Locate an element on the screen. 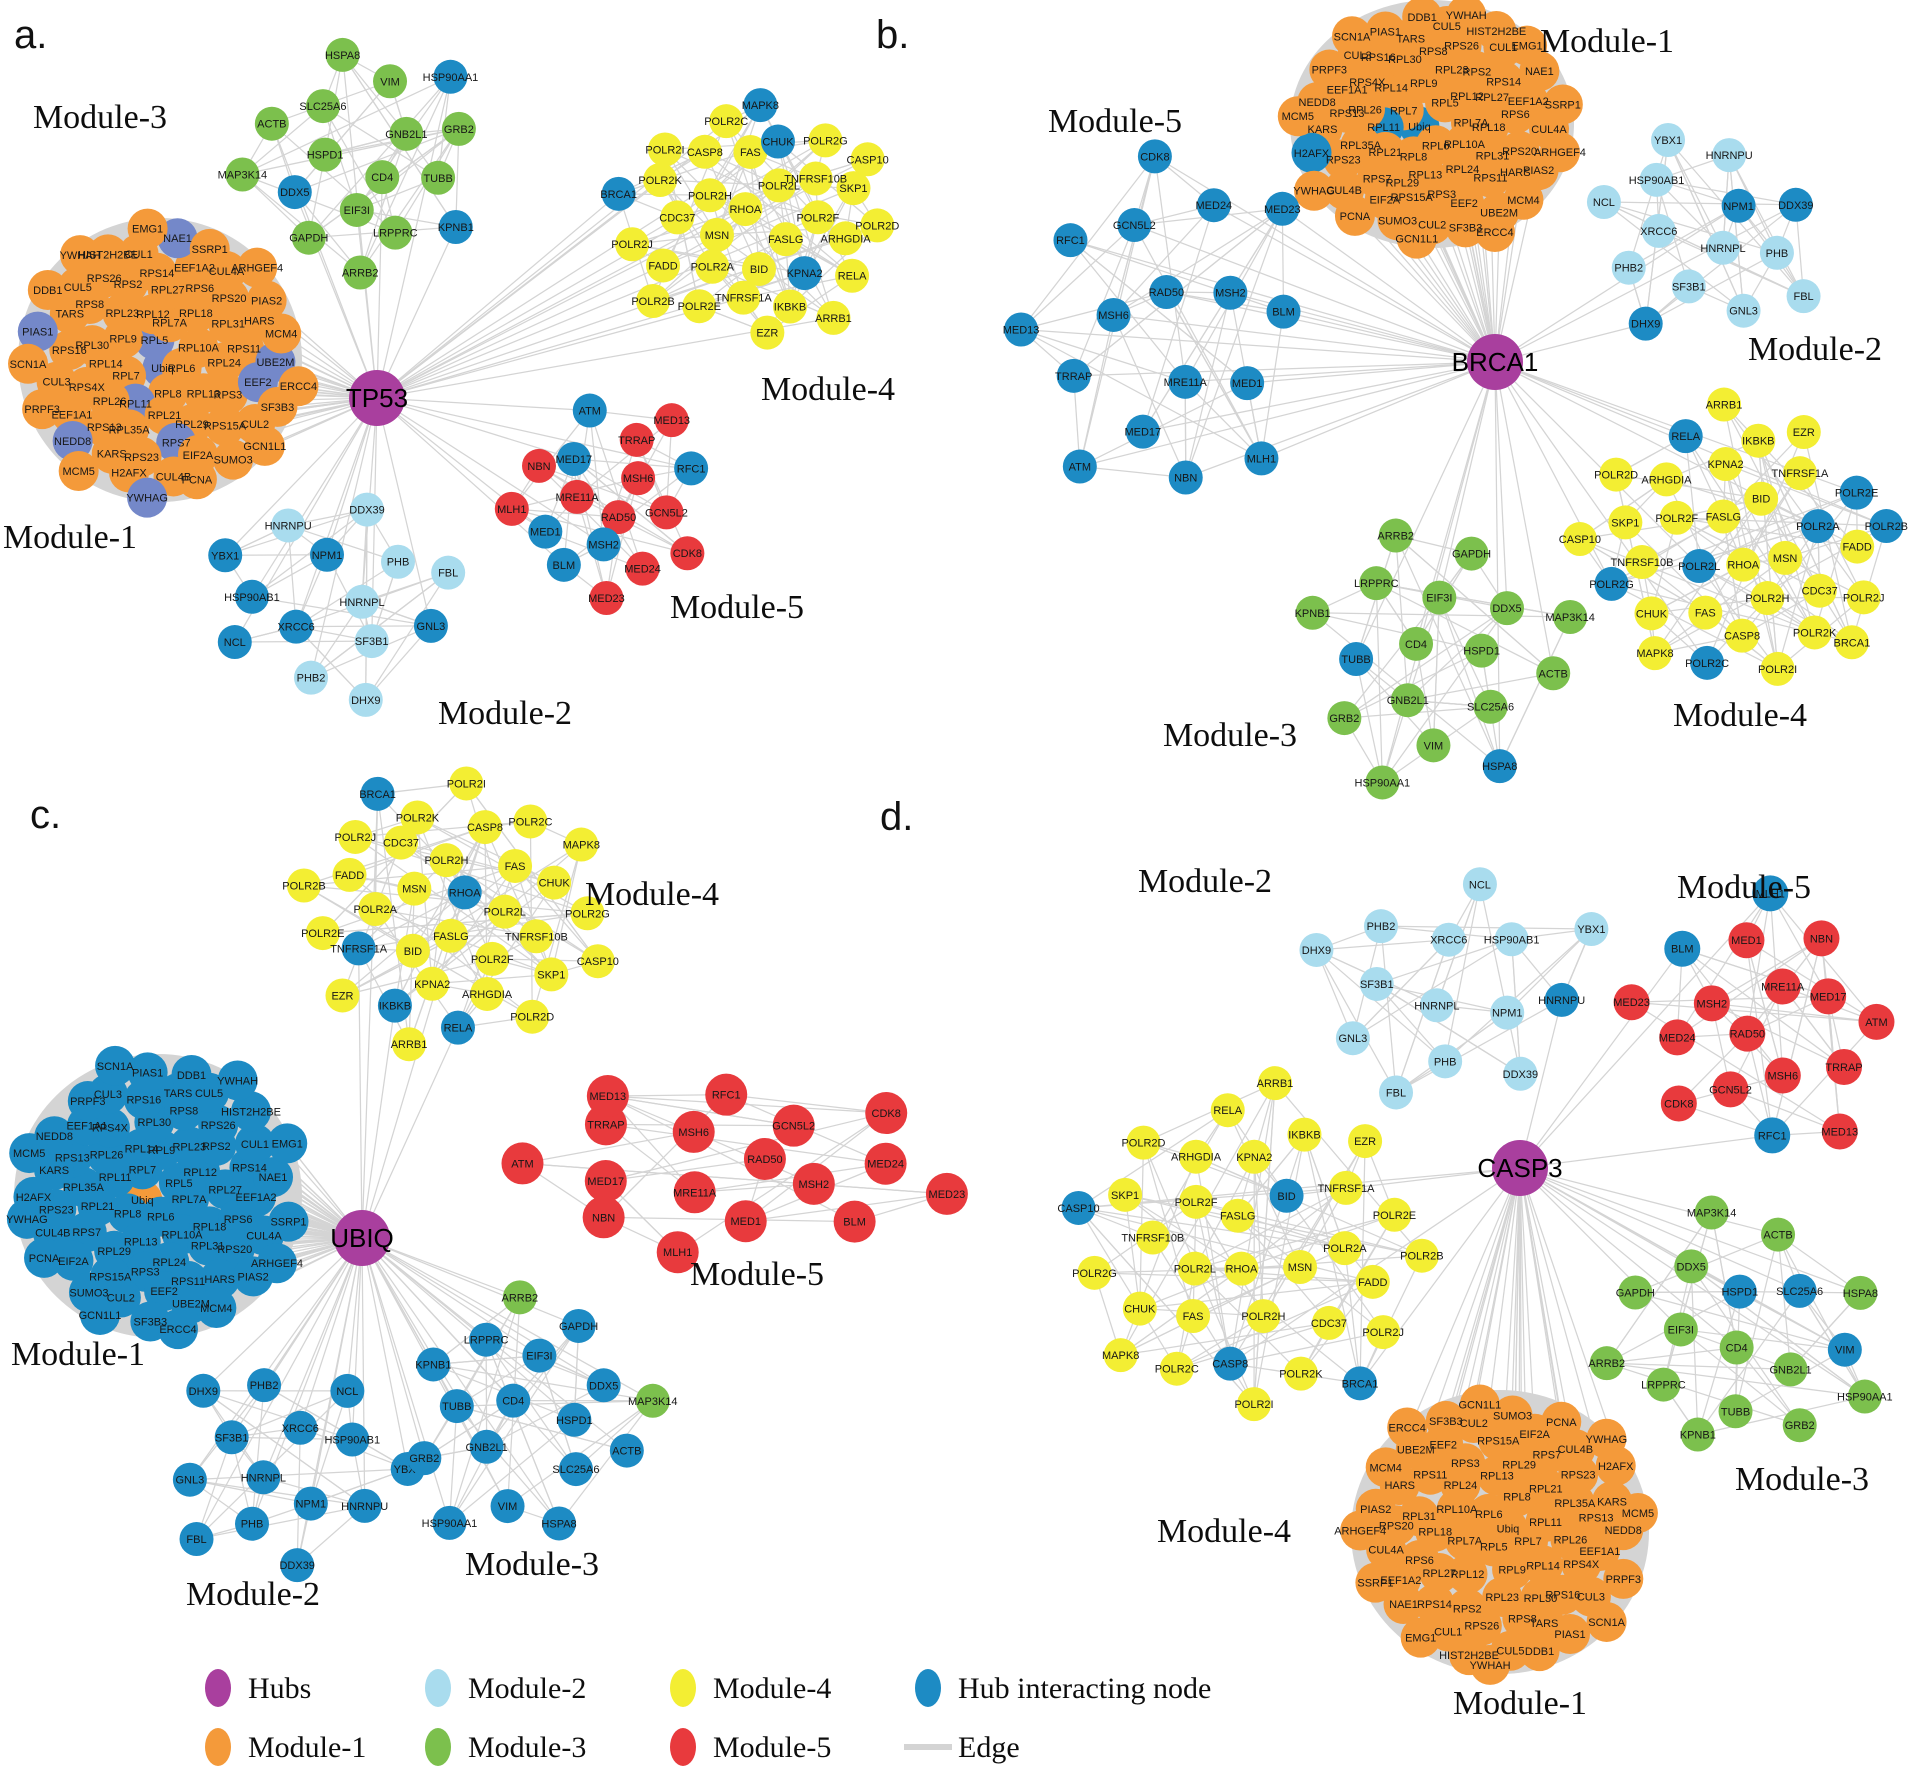 The width and height of the screenshot is (1923, 1775). hub-node-TP53 is located at coordinates (377, 398).